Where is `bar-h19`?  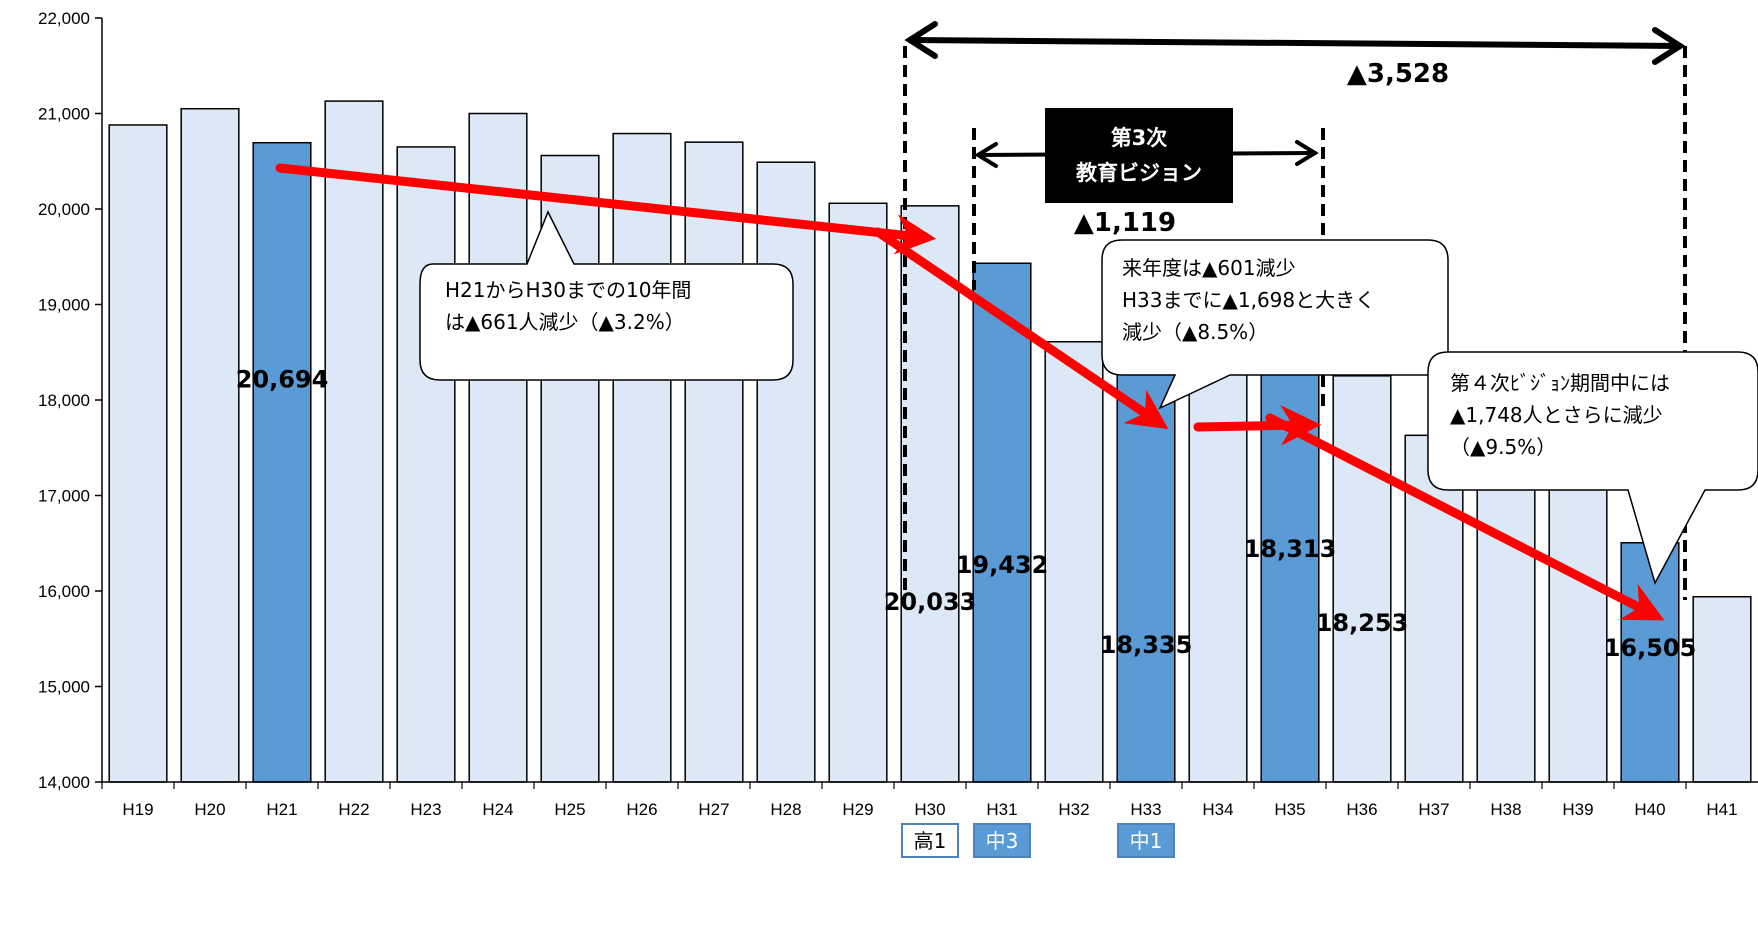 bar-h19 is located at coordinates (138, 453).